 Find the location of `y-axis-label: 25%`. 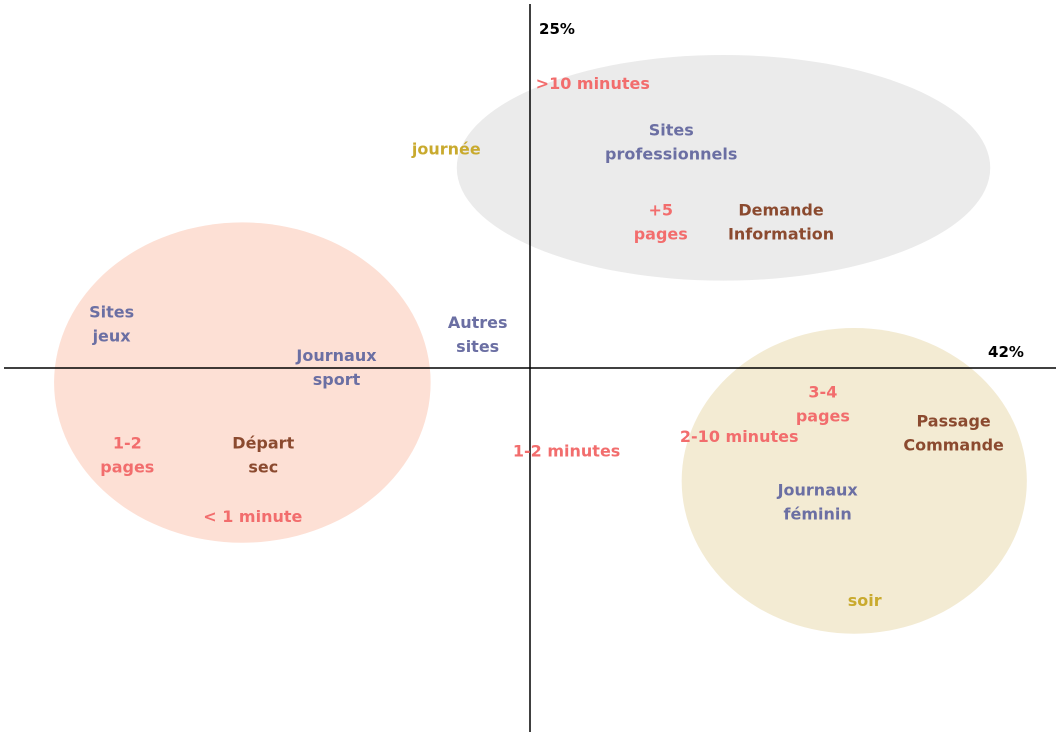

y-axis-label: 25% is located at coordinates (557, 29).